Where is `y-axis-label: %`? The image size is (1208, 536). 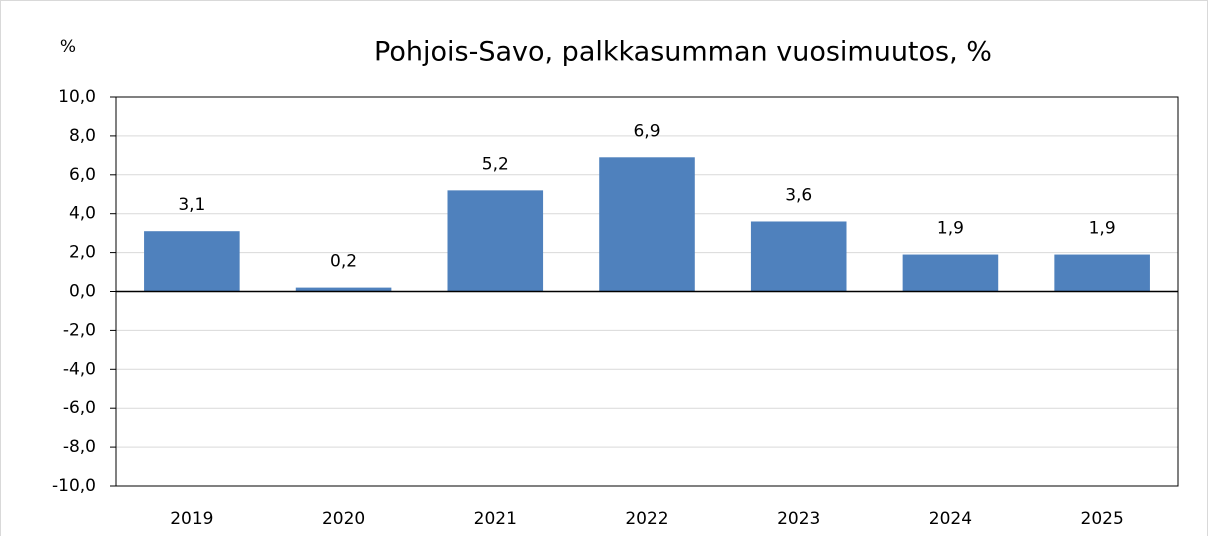
y-axis-label: % is located at coordinates (68, 47).